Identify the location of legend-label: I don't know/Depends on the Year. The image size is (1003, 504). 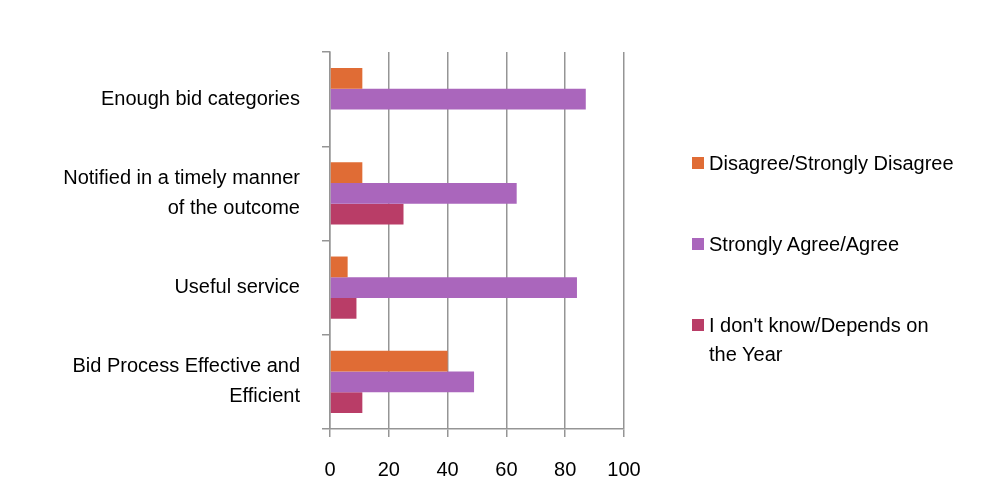
(819, 340).